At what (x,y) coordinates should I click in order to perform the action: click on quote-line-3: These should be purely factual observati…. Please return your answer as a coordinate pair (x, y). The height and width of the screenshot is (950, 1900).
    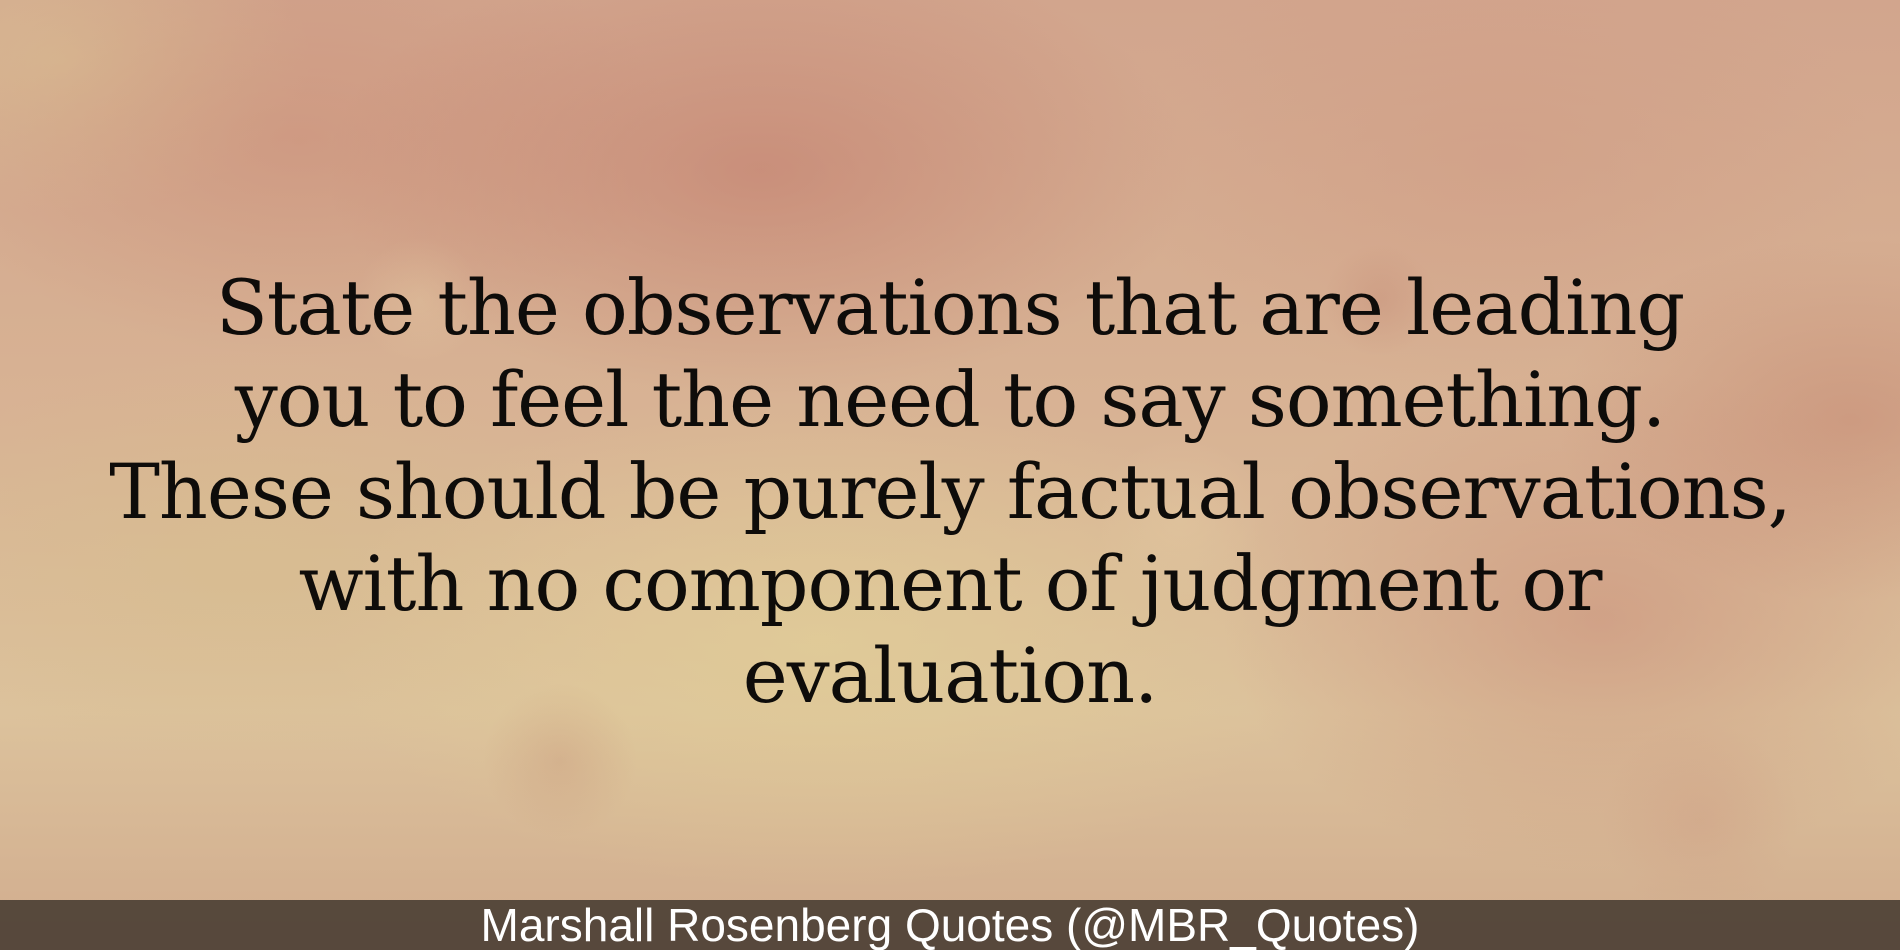
    Looking at the image, I should click on (950, 491).